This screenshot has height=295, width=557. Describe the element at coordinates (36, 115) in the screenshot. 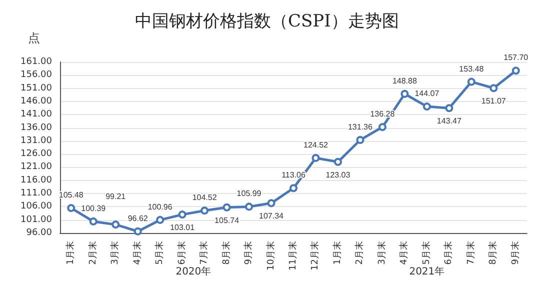

I see `y-tick-label: 141.00` at that location.